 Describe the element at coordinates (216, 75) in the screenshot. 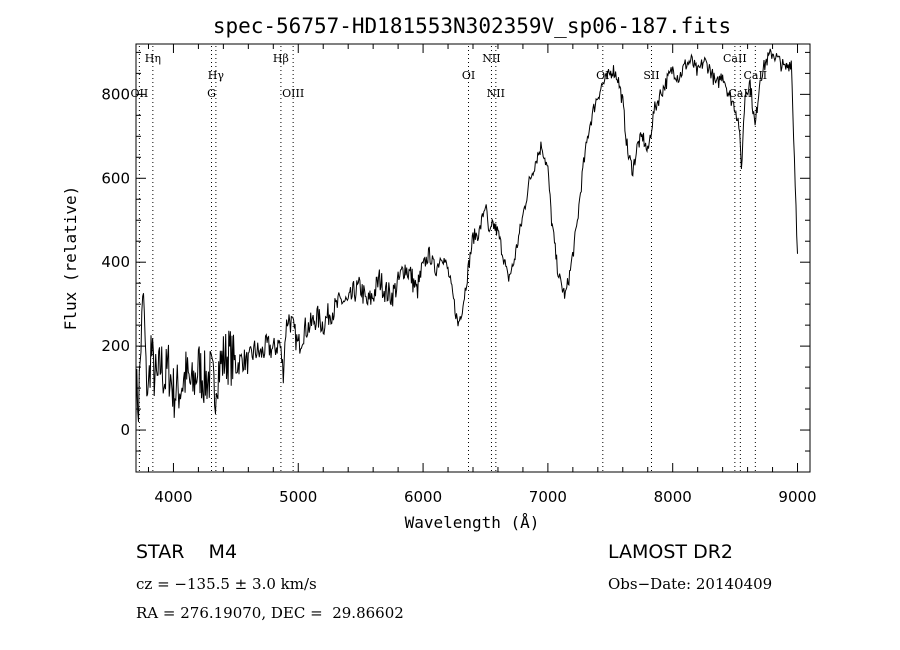

I see `spectral-line-label-2: Hγ` at that location.